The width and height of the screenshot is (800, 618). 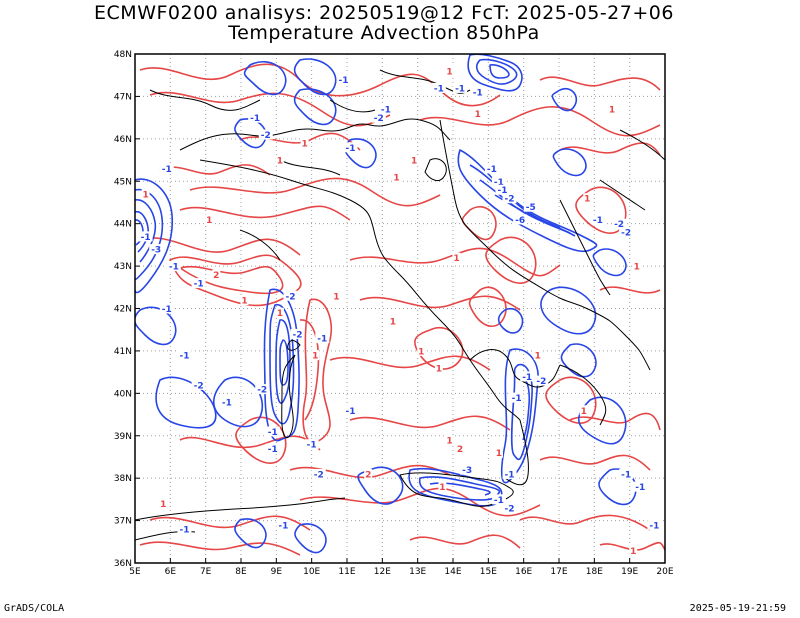 I want to click on lon-tick-label: 7E, so click(x=206, y=572).